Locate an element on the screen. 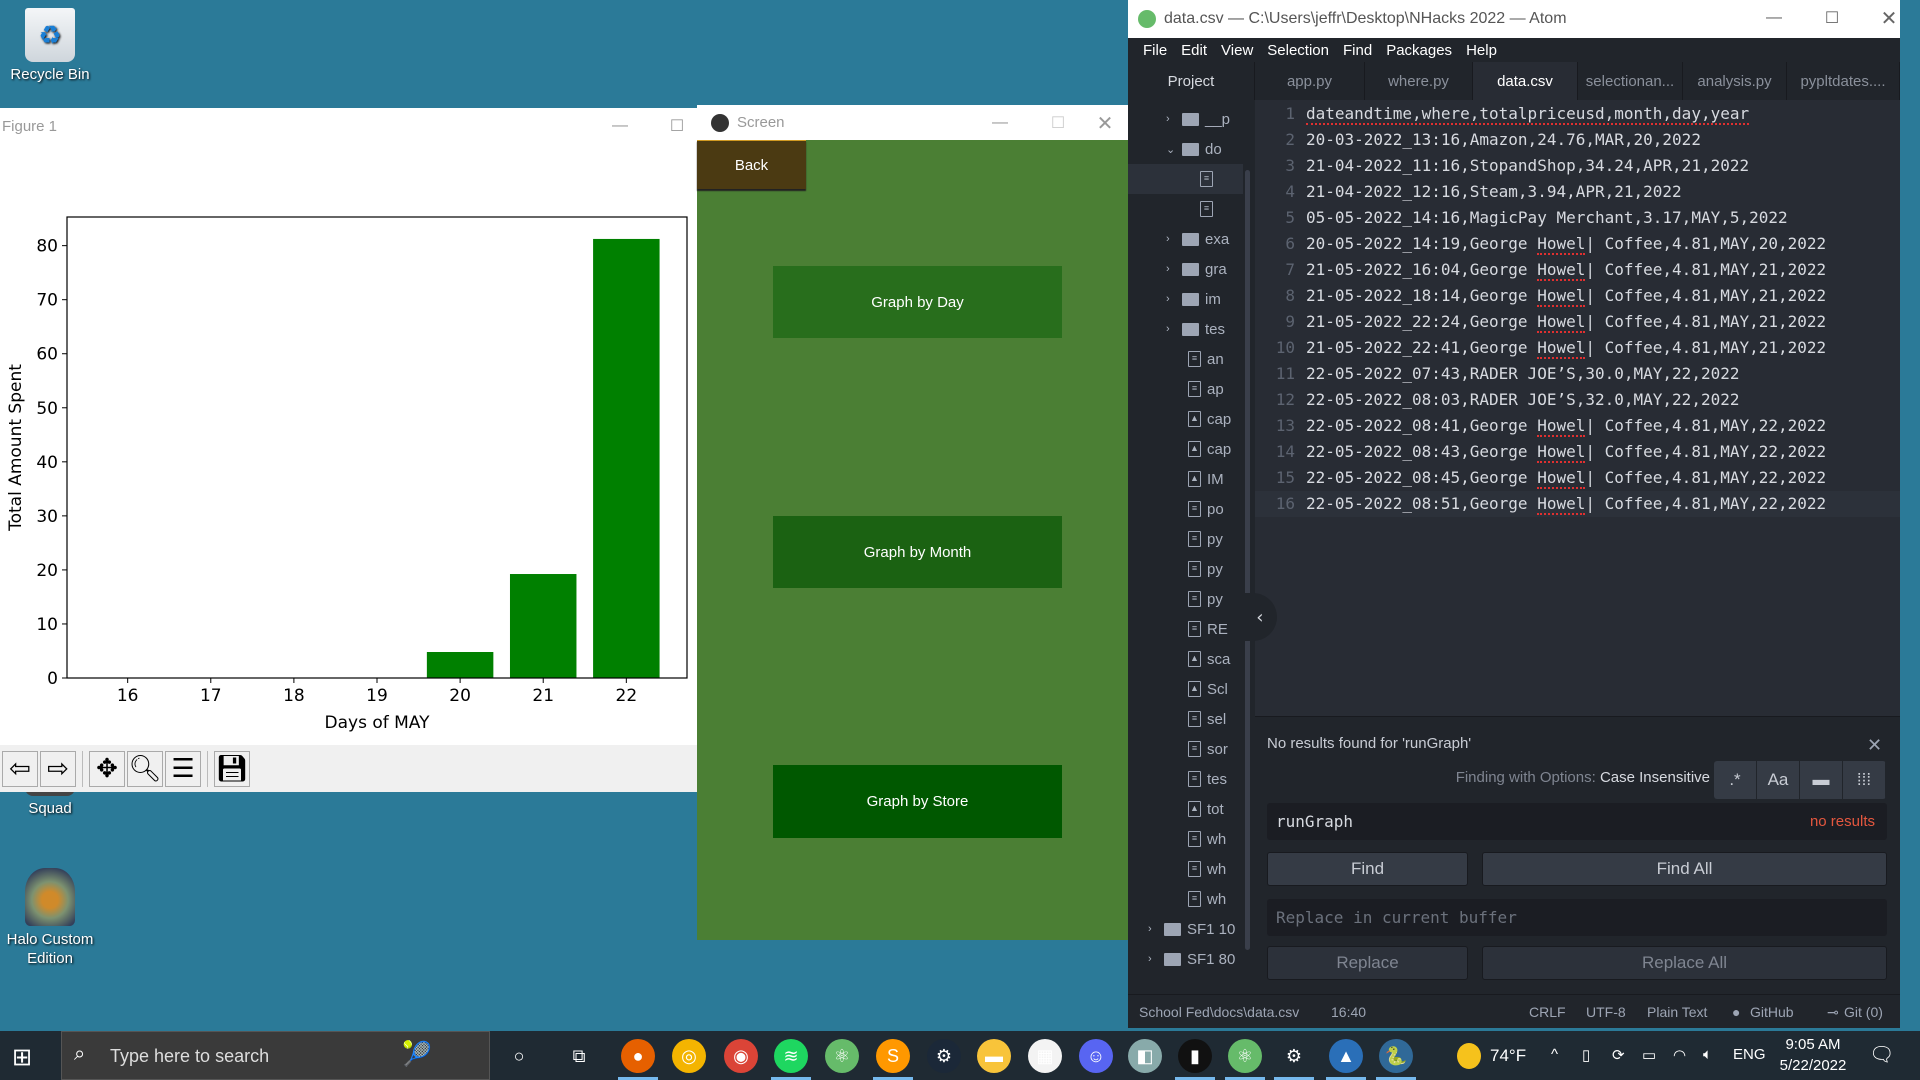 This screenshot has width=1920, height=1080. configure-subplots-icon: ☰ is located at coordinates (183, 768).